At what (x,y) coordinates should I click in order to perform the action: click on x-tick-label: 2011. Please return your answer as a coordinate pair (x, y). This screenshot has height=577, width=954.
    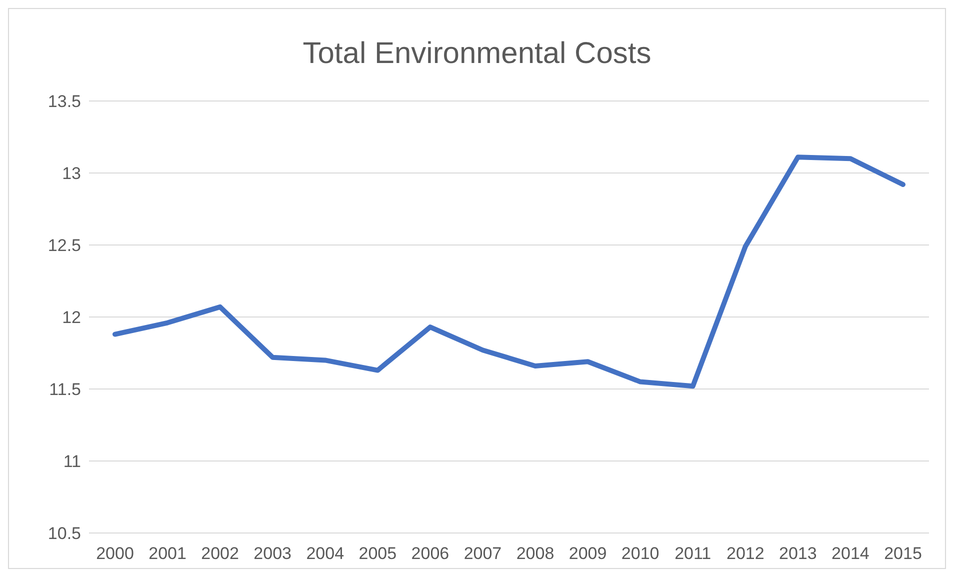
    Looking at the image, I should click on (693, 554).